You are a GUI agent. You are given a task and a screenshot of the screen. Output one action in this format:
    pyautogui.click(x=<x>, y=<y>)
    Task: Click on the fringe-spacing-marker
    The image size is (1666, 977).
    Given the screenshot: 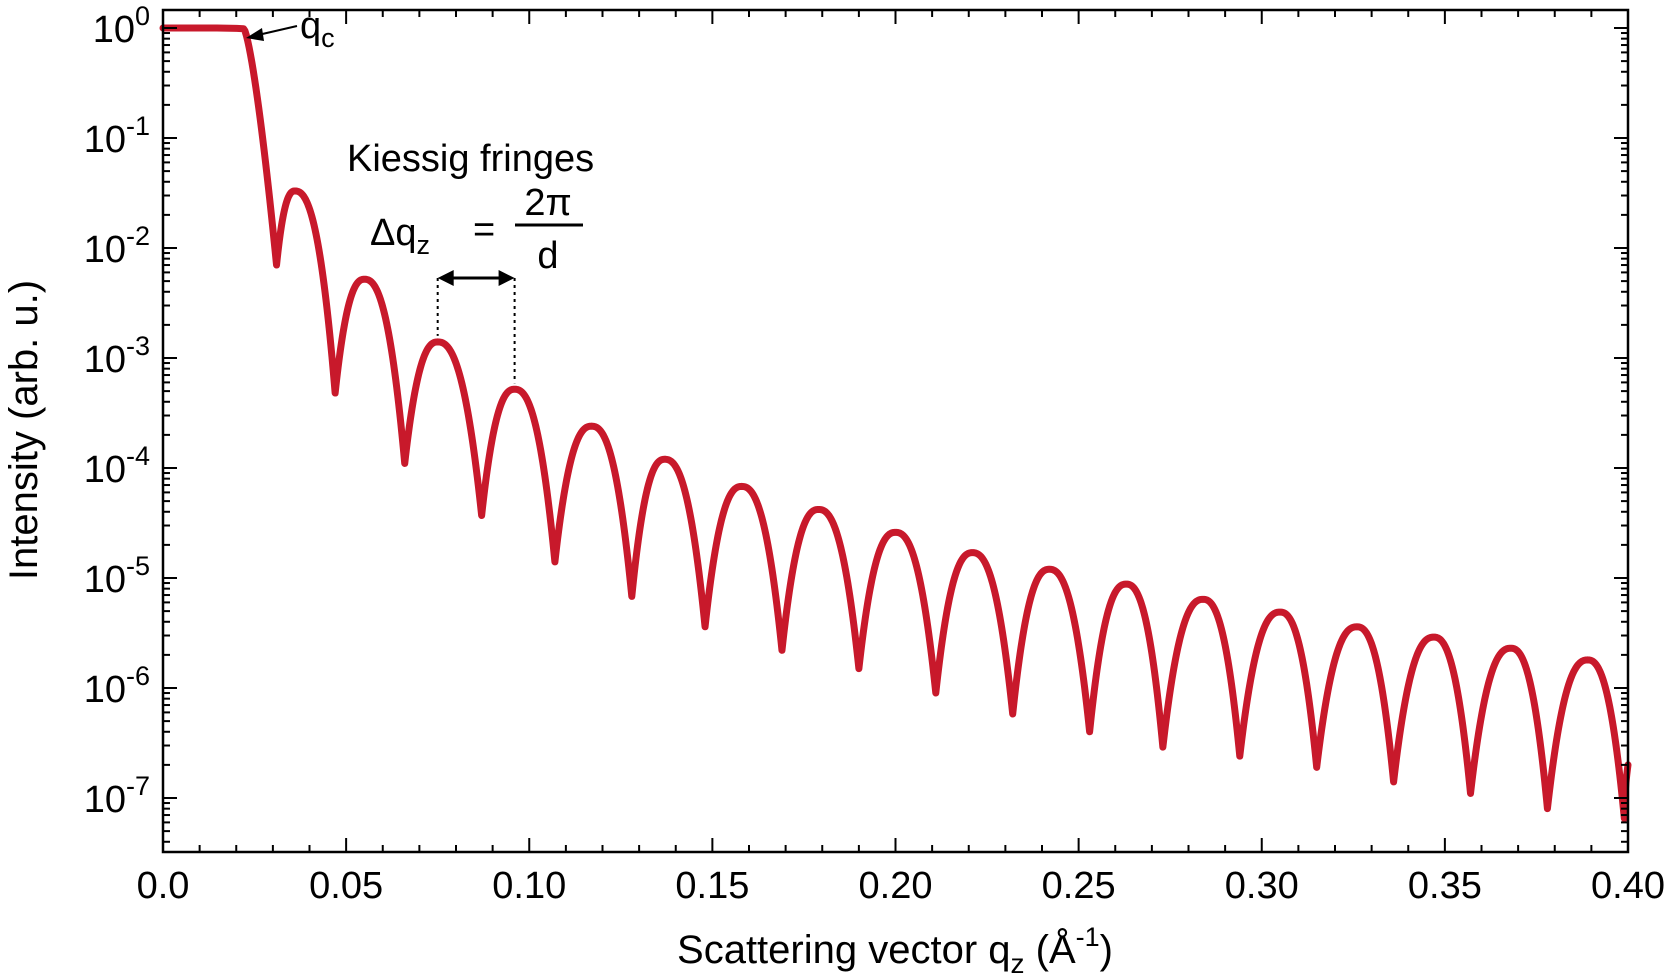 What is the action you would take?
    pyautogui.click(x=476, y=327)
    